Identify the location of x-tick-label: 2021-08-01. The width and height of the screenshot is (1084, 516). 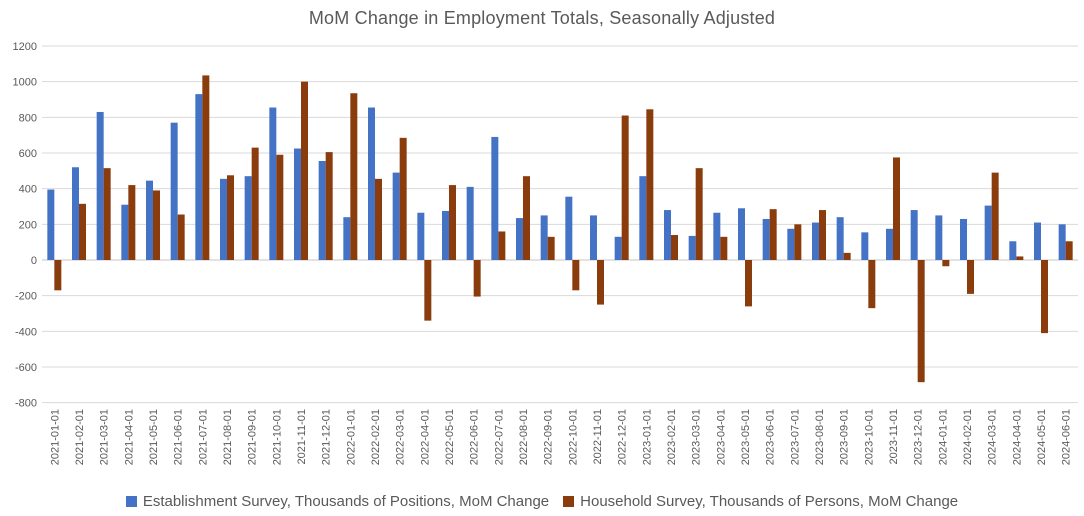
(228, 437).